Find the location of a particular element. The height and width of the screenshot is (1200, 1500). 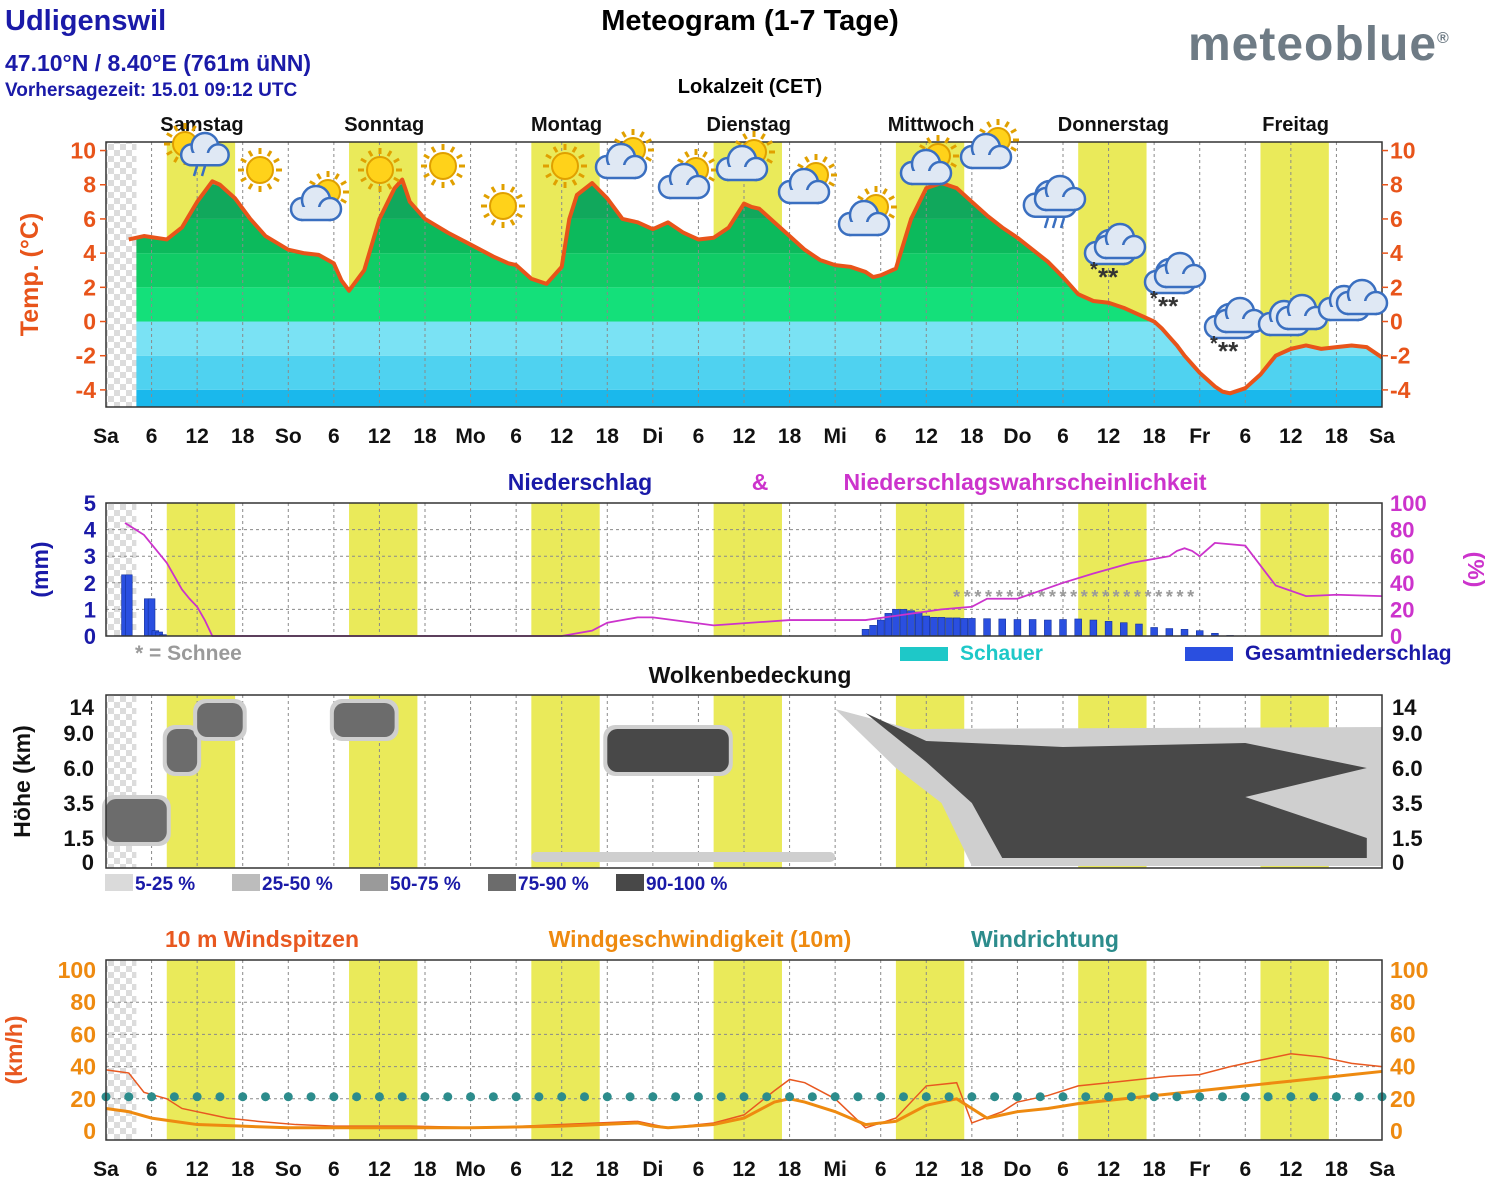

temp-tick-left: 0 is located at coordinates (89, 322).